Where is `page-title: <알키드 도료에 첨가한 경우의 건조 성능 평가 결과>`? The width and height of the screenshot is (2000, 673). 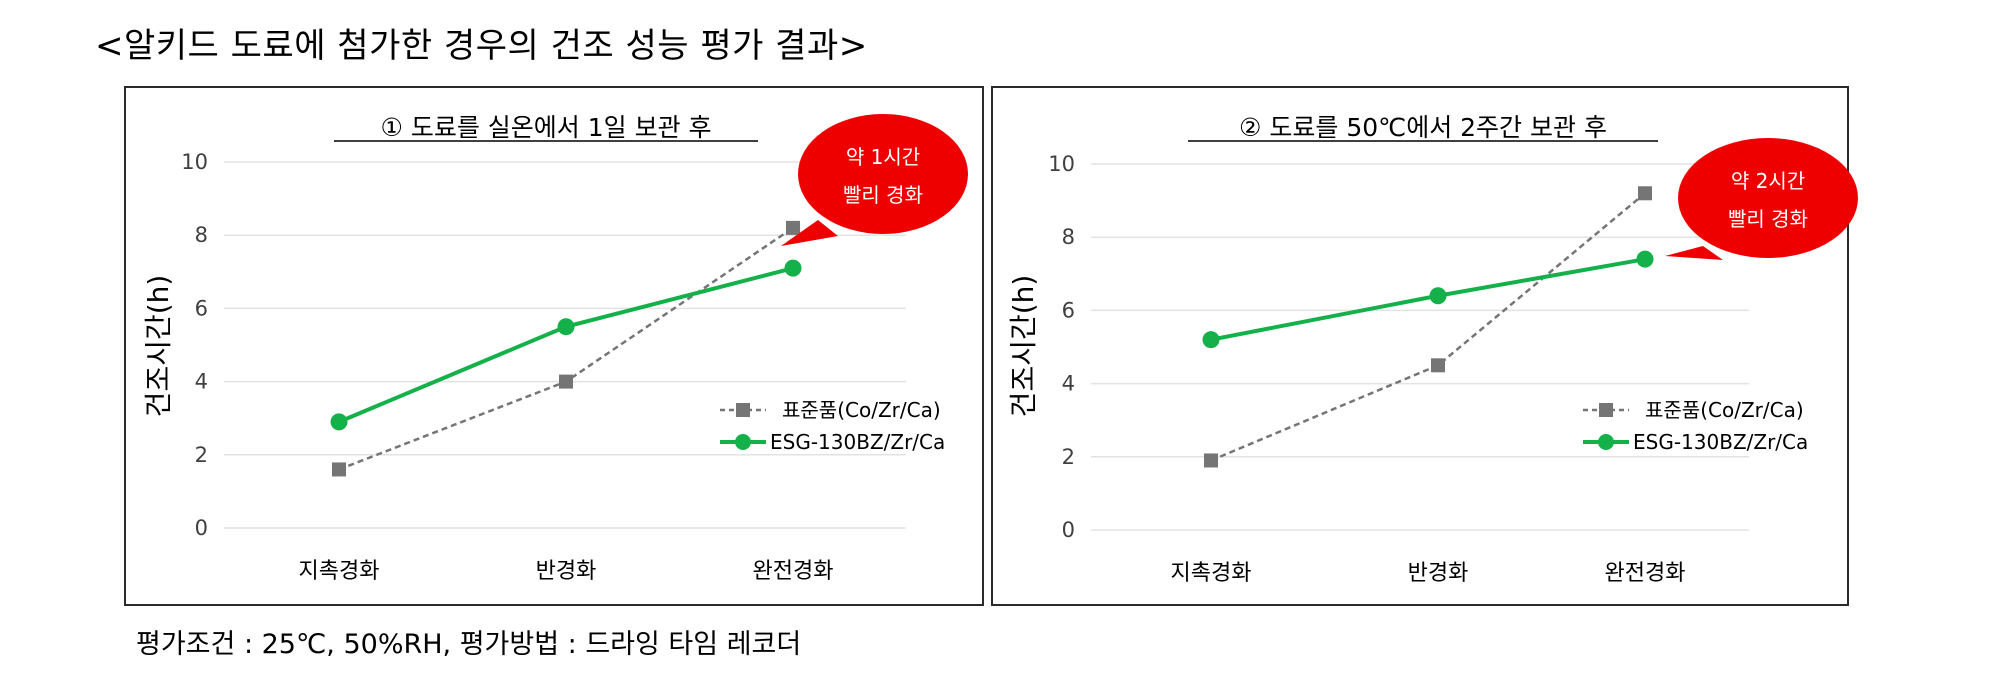
page-title: <알키드 도료에 첨가한 경우의 건조 성능 평가 결과> is located at coordinates (481, 46).